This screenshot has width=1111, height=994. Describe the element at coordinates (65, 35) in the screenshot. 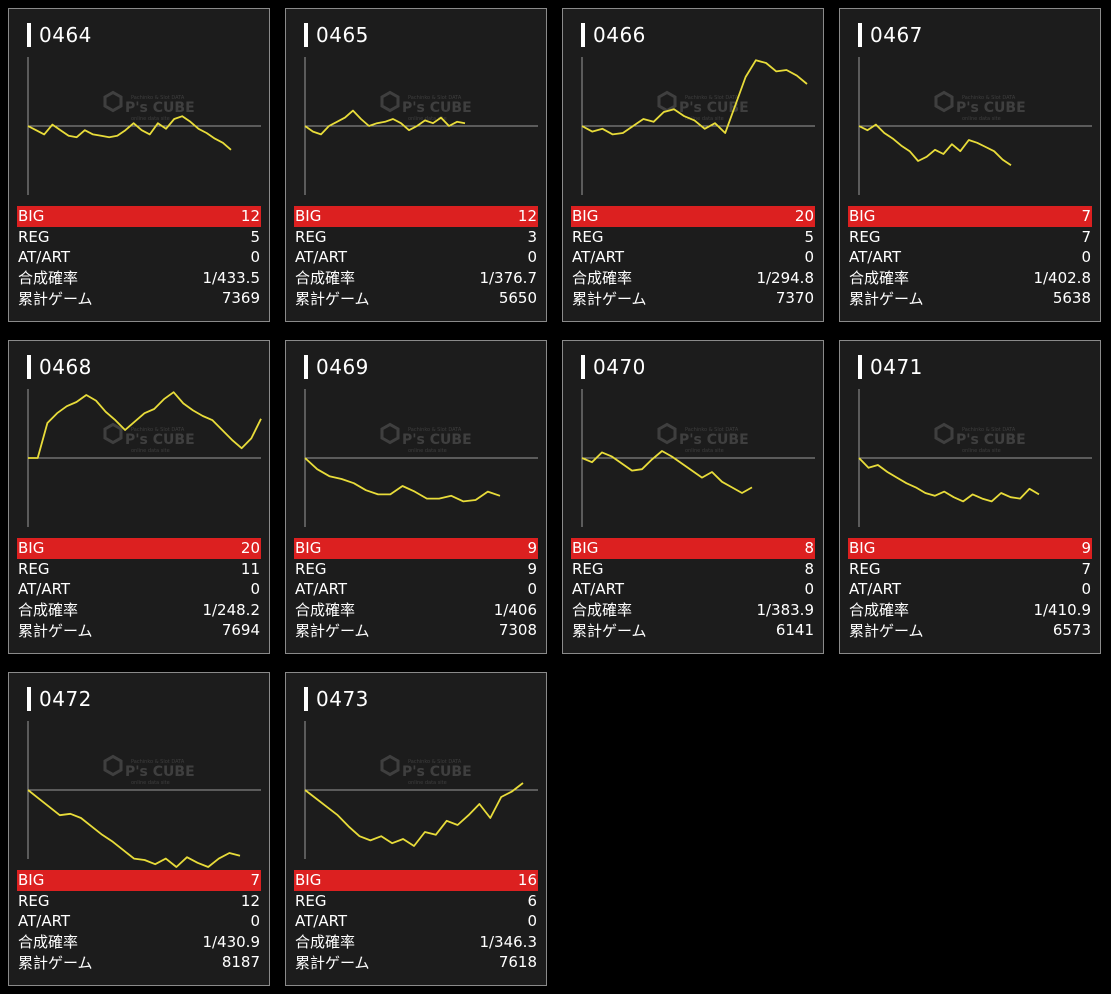

I see `machine-number: 0464` at that location.